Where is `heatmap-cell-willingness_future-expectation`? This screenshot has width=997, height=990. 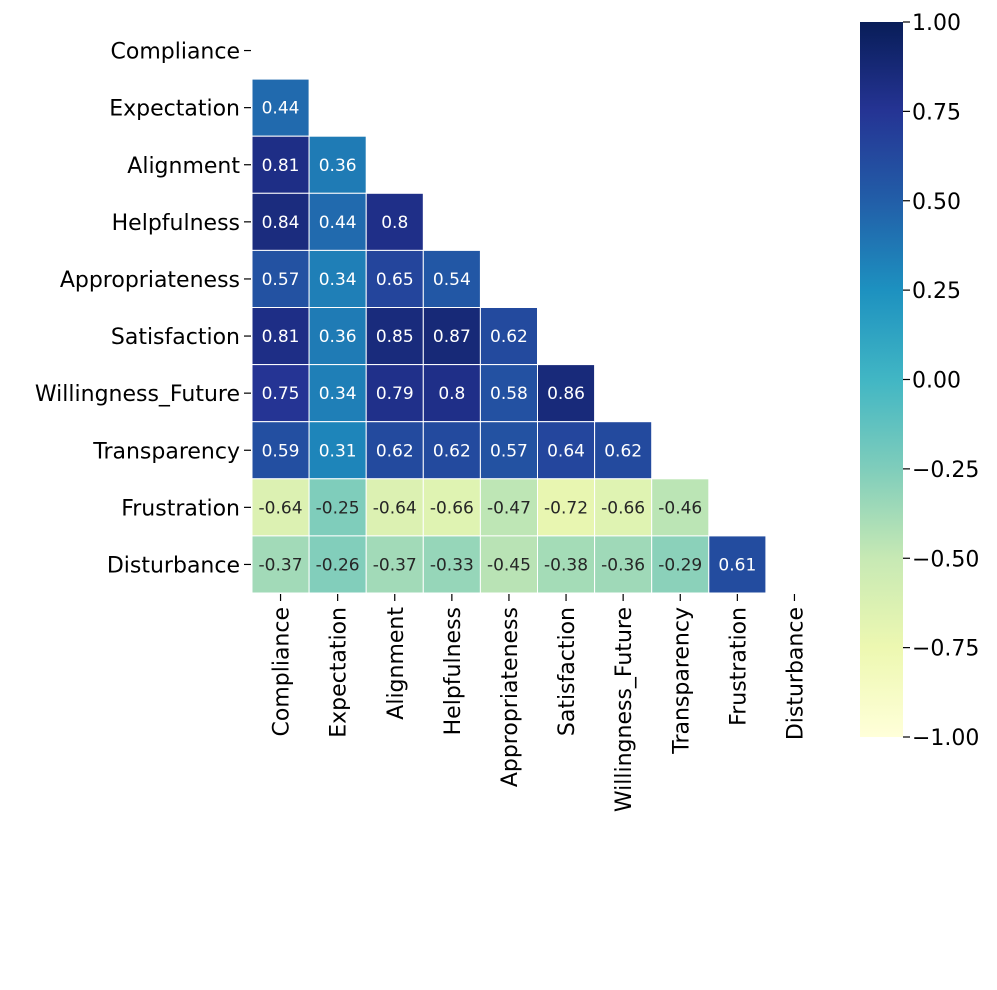 heatmap-cell-willingness_future-expectation is located at coordinates (337, 393).